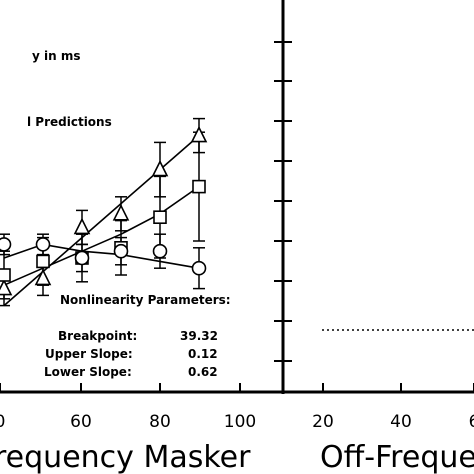 The width and height of the screenshot is (474, 474). I want to click on param-label-upper-slope: Upper Slope:, so click(89, 354).